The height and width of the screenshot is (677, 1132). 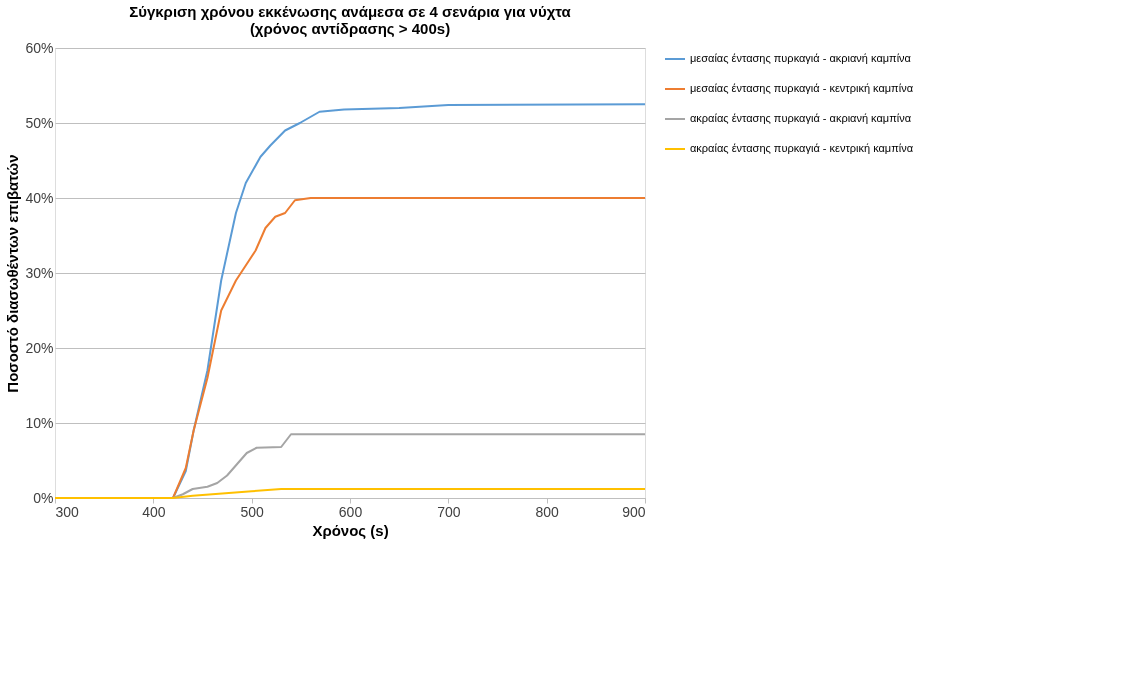 I want to click on y-tick-label: 60%, so click(x=39, y=47).